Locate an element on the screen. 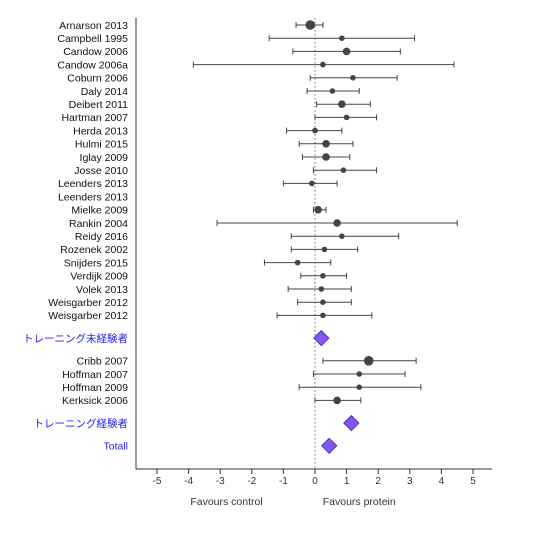 The height and width of the screenshot is (535, 539). study-label: Hulmi 2015 is located at coordinates (101, 145).